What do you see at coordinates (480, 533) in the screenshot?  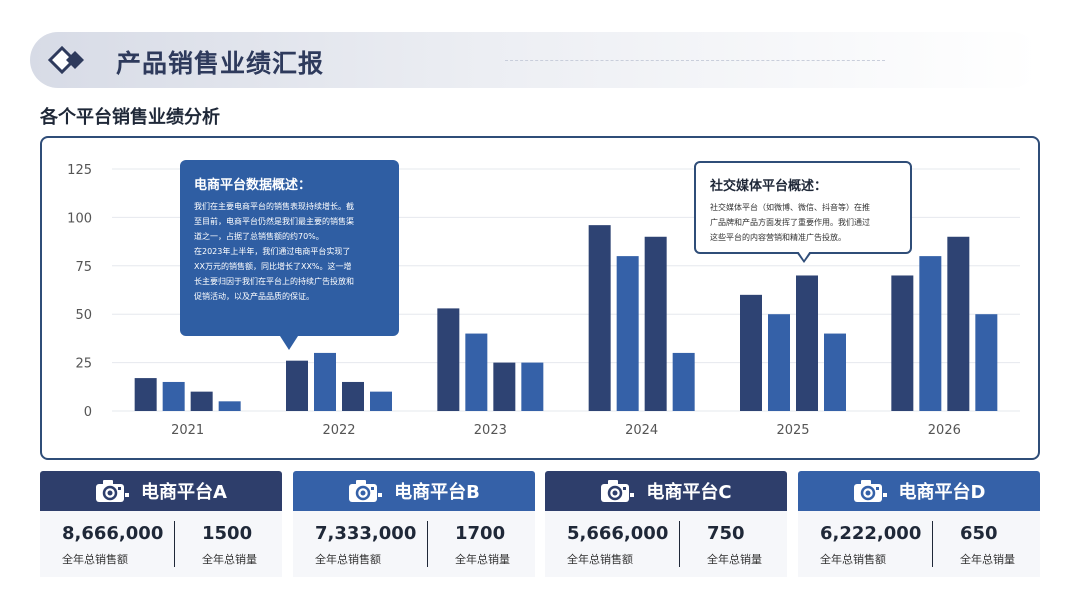 I see `annual-volume-value: 1700` at bounding box center [480, 533].